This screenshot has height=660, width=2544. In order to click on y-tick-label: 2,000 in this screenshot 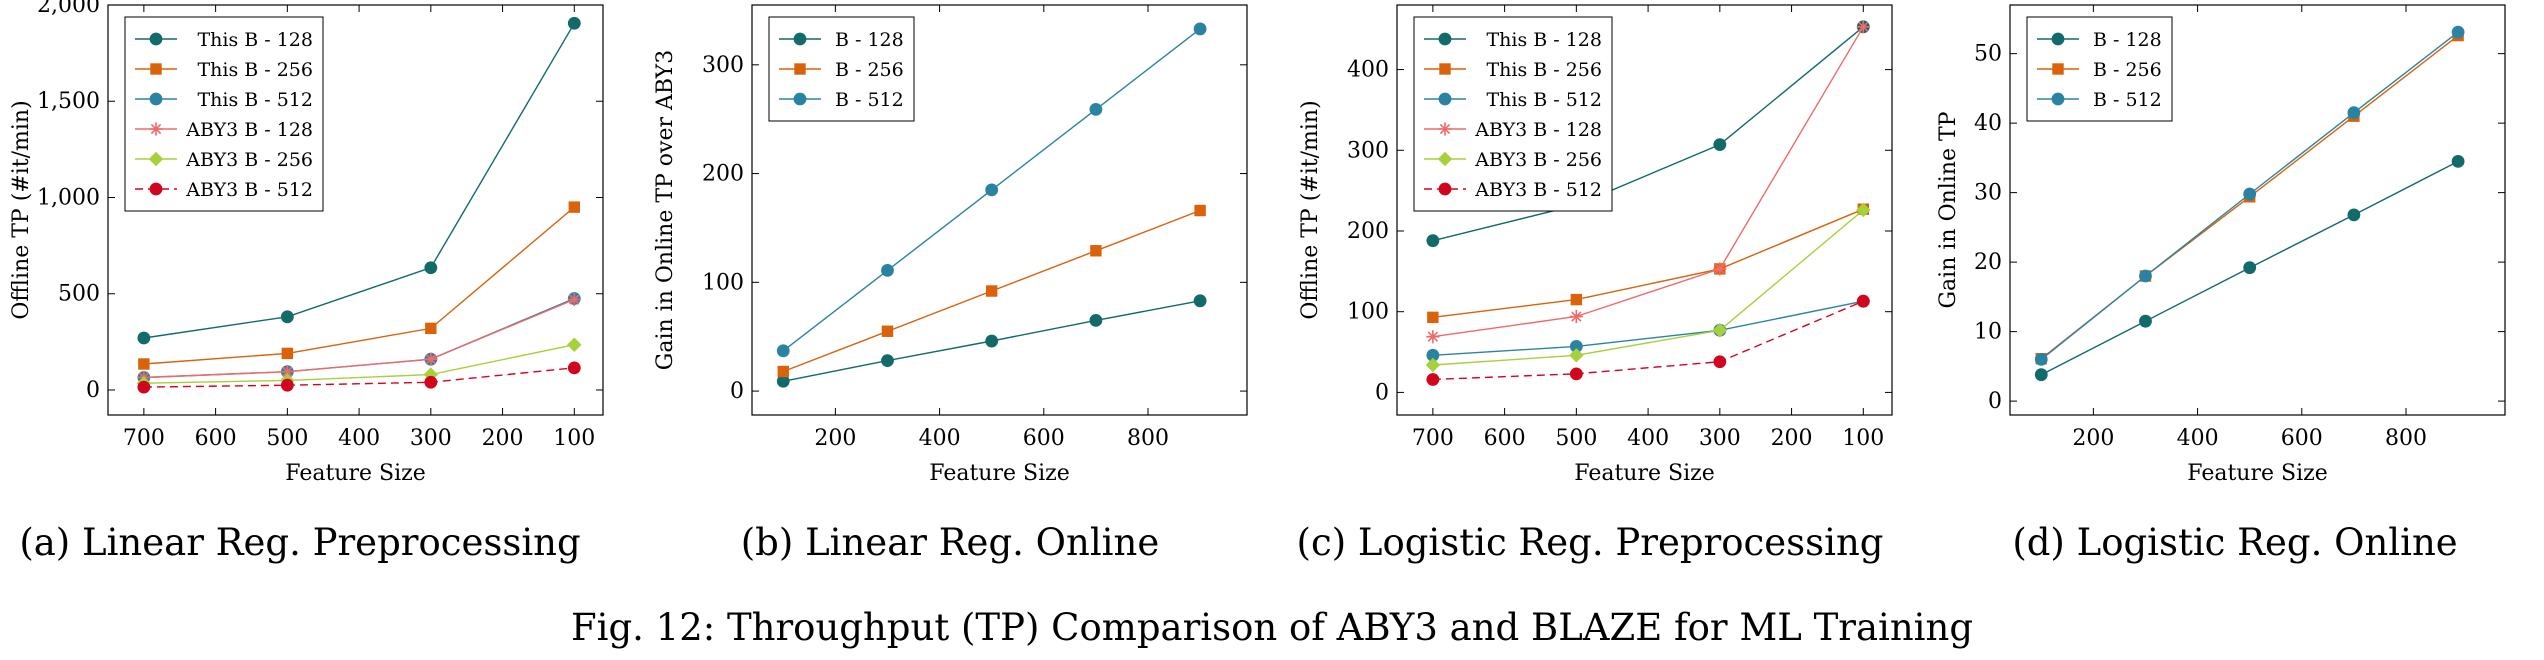, I will do `click(68, 9)`.